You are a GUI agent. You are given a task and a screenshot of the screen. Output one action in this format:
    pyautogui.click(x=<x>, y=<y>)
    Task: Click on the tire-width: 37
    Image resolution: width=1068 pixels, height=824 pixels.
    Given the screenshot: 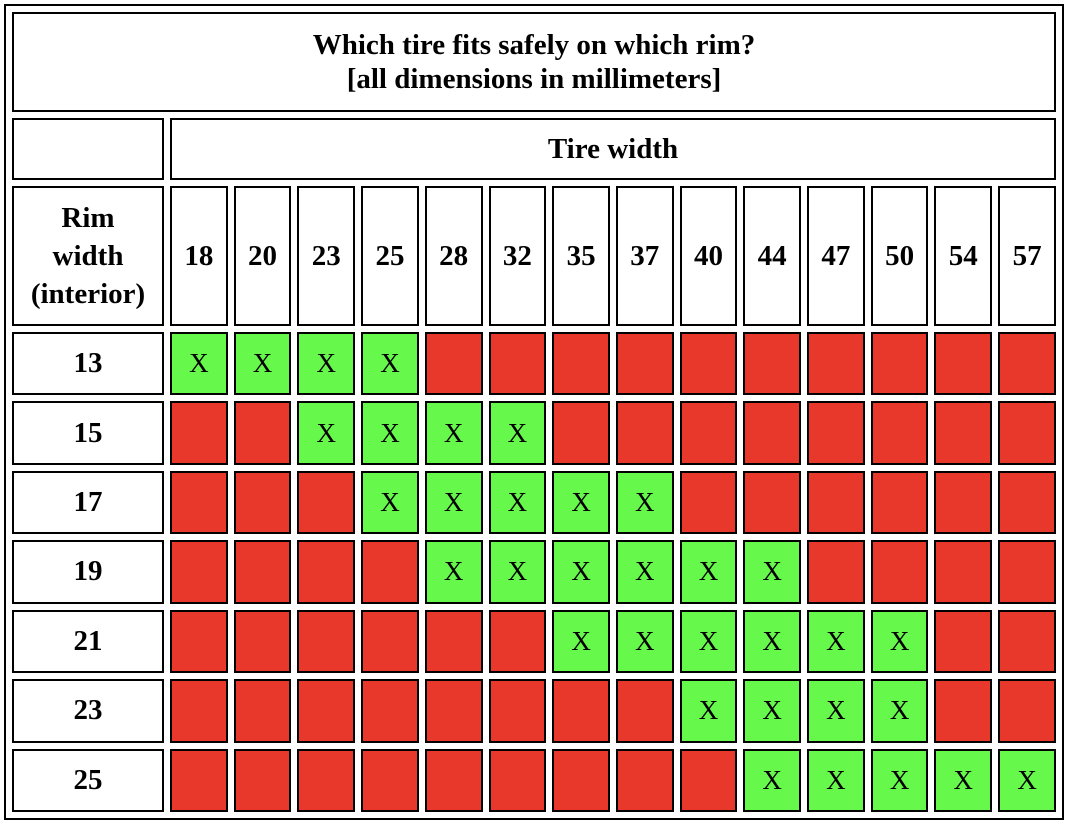 What is the action you would take?
    pyautogui.click(x=644, y=256)
    